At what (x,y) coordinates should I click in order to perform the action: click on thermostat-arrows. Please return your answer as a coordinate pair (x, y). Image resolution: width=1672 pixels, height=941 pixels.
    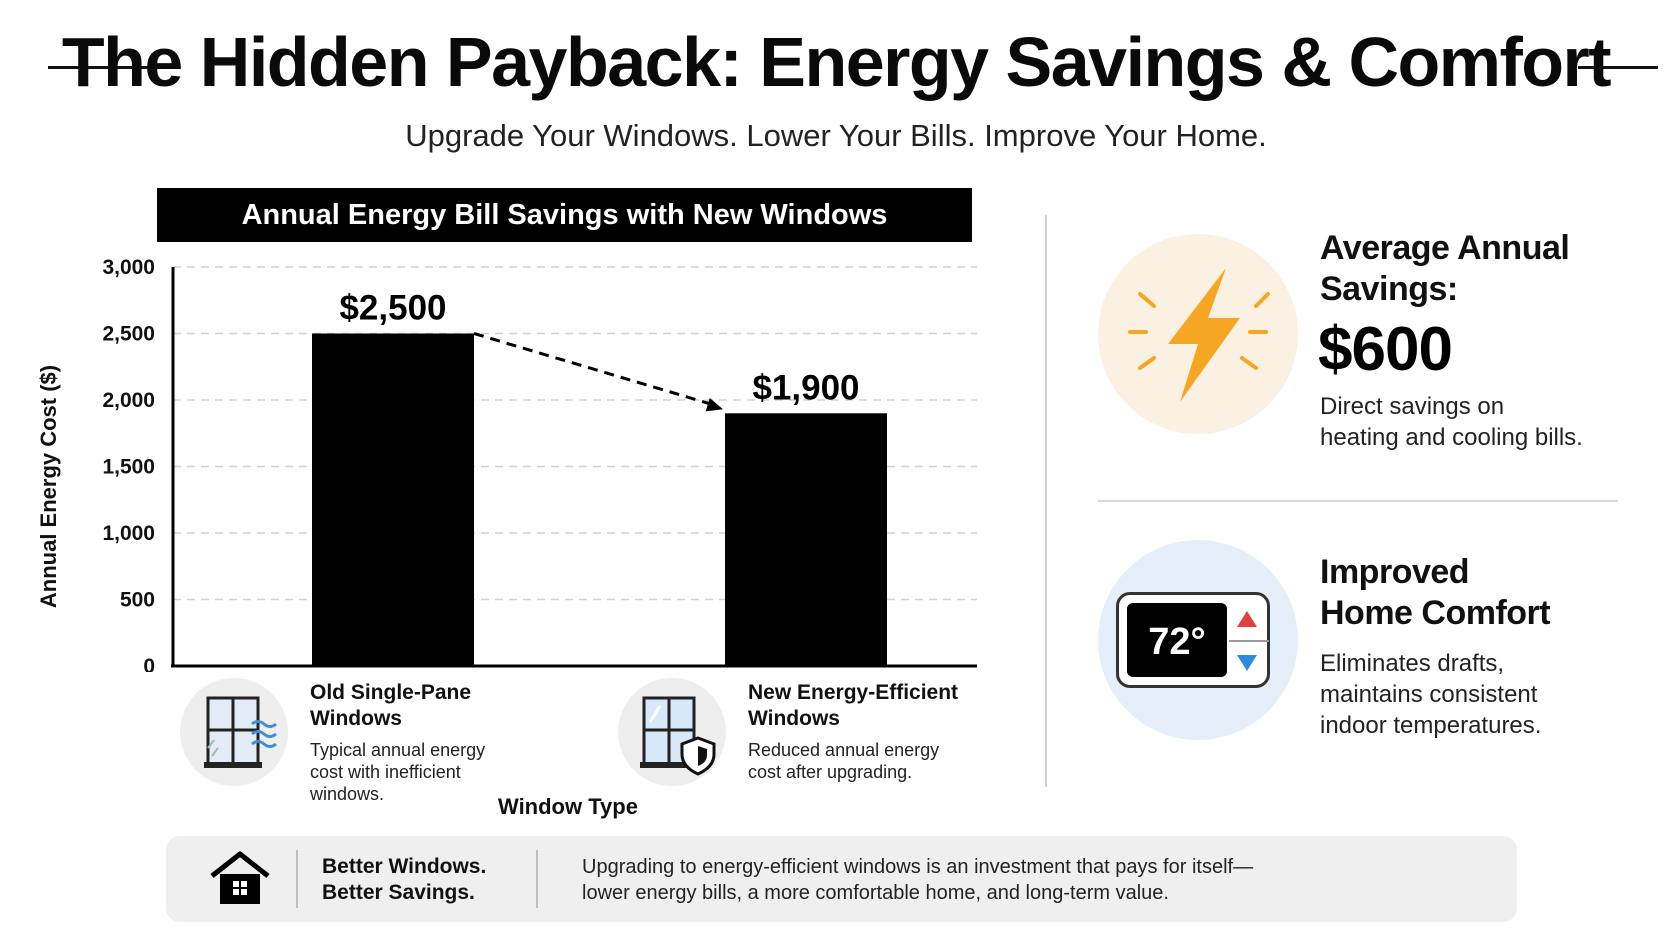
    Looking at the image, I should click on (1249, 641).